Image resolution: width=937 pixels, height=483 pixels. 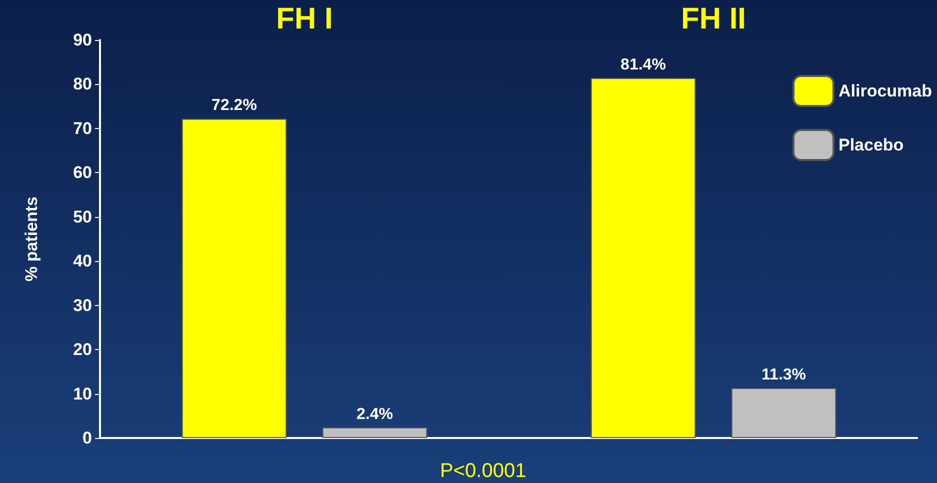 I want to click on y-tick-label: 40, so click(x=82, y=261).